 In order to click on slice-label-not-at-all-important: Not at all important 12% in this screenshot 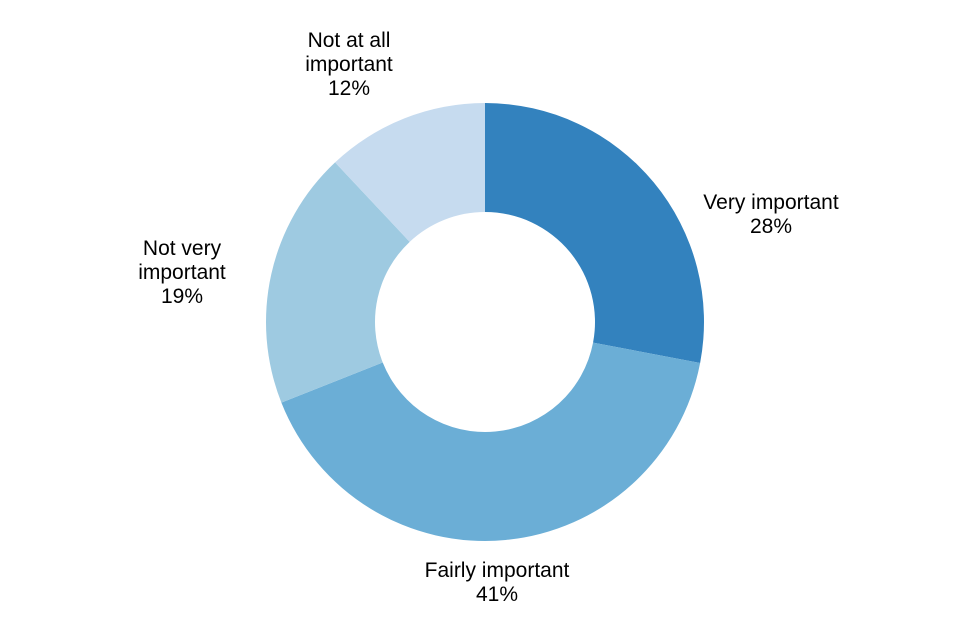, I will do `click(349, 64)`.